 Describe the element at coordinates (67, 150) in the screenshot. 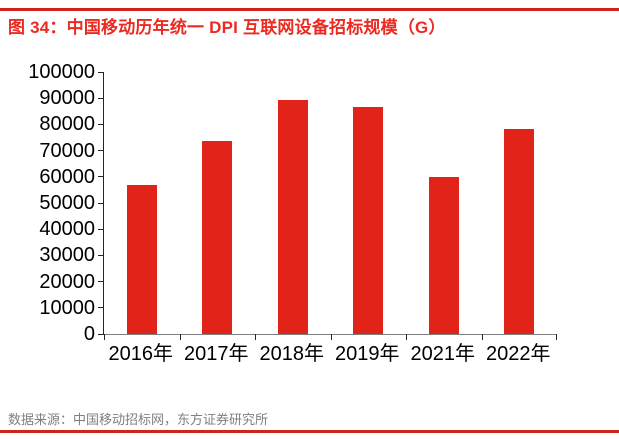

I see `y-axis-tick-label: 70000` at that location.